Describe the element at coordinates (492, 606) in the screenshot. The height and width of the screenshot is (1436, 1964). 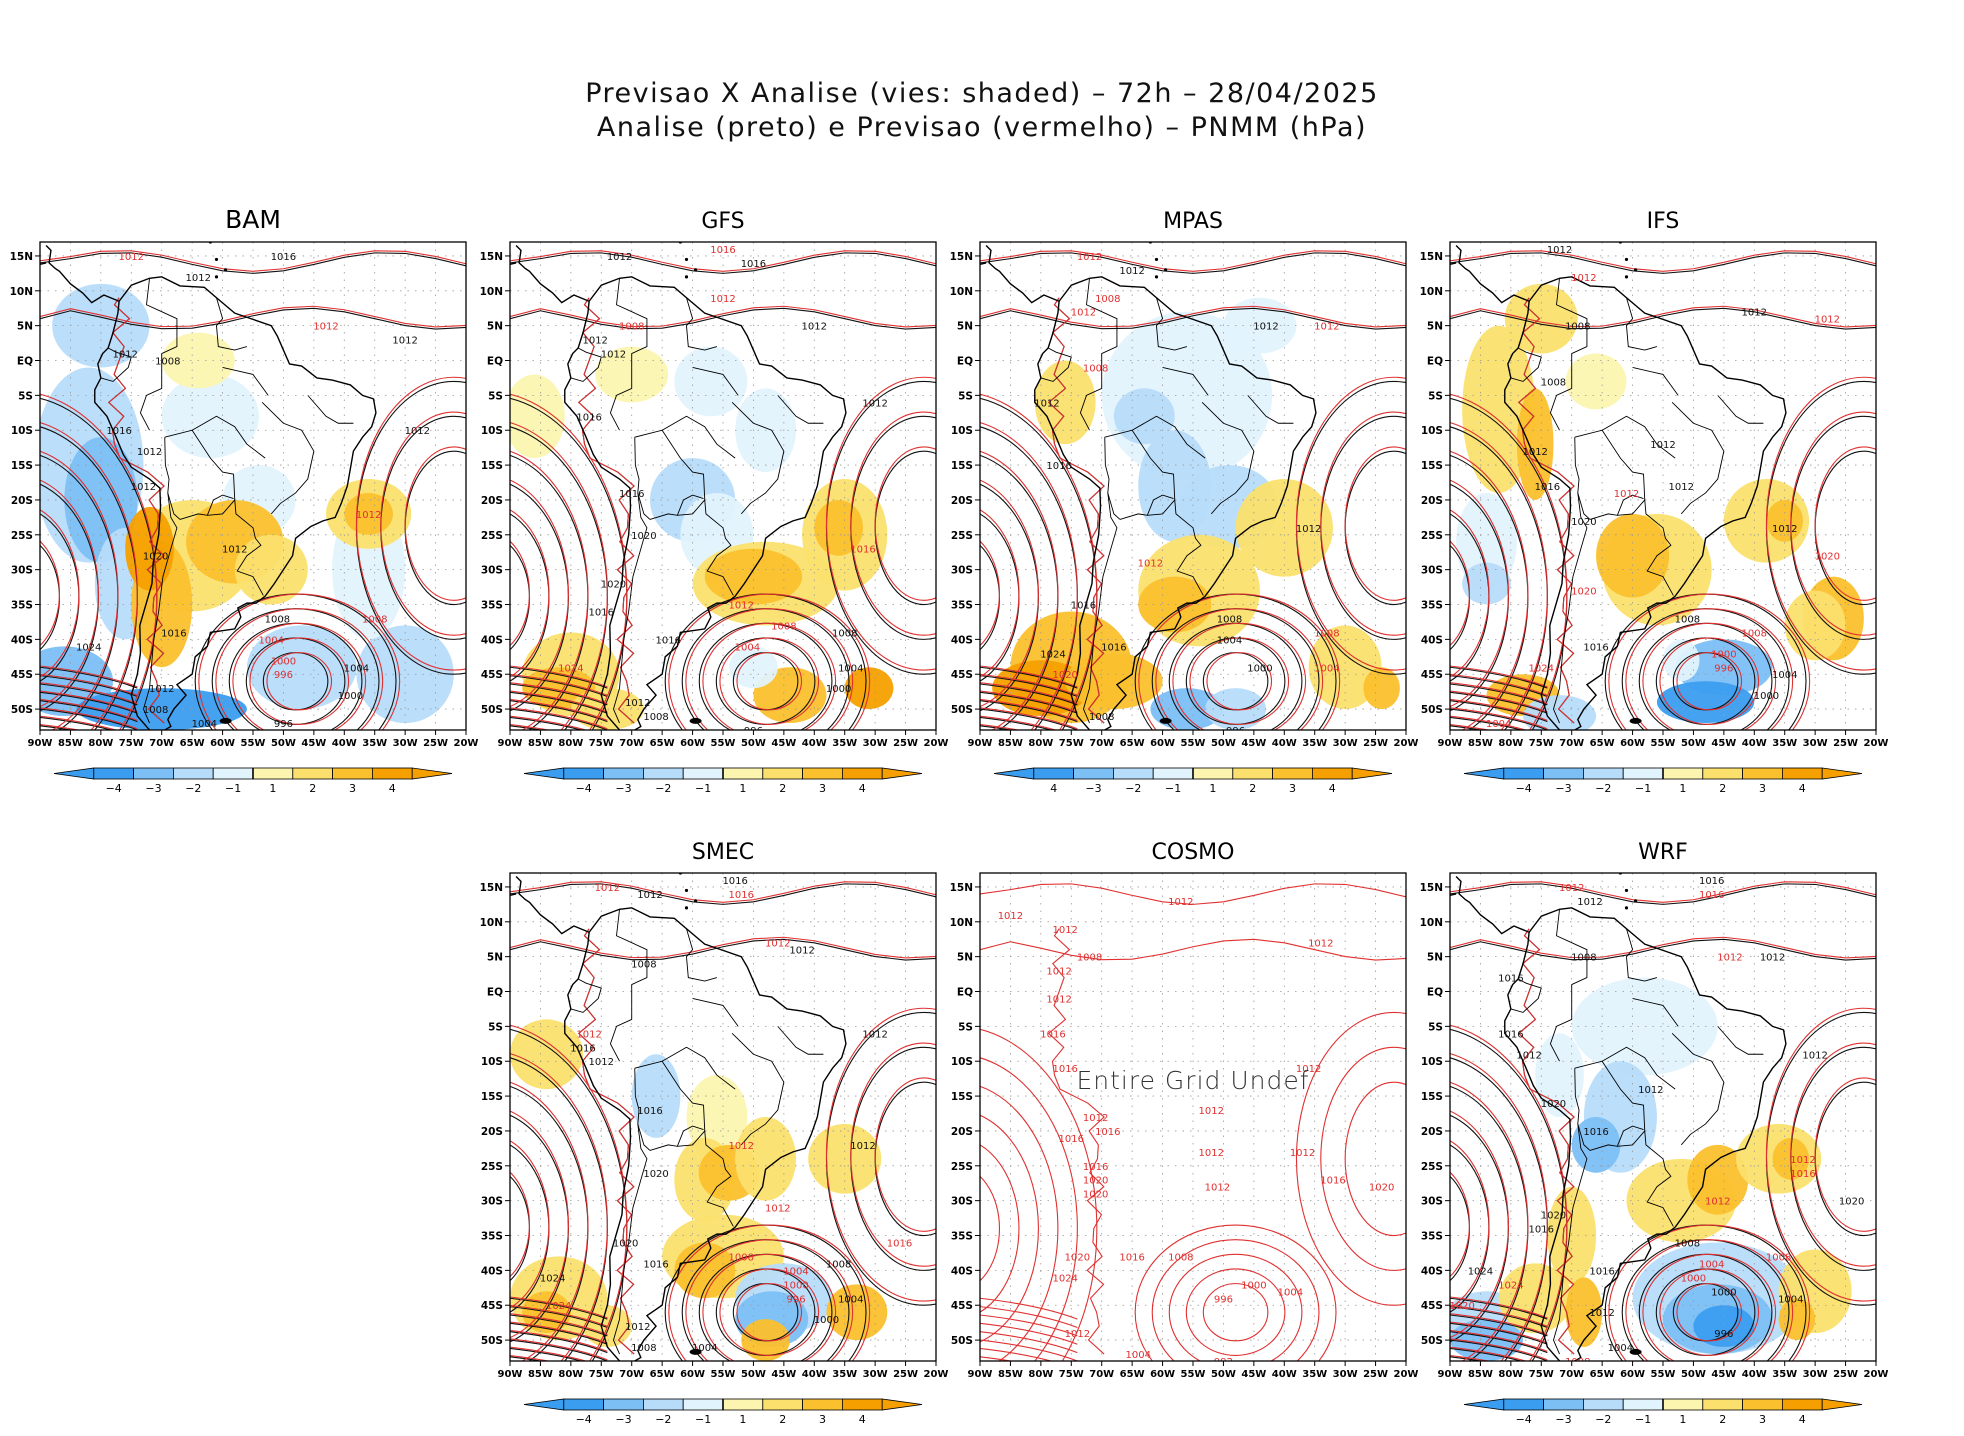
I see `lat-tick-label: 35S` at that location.